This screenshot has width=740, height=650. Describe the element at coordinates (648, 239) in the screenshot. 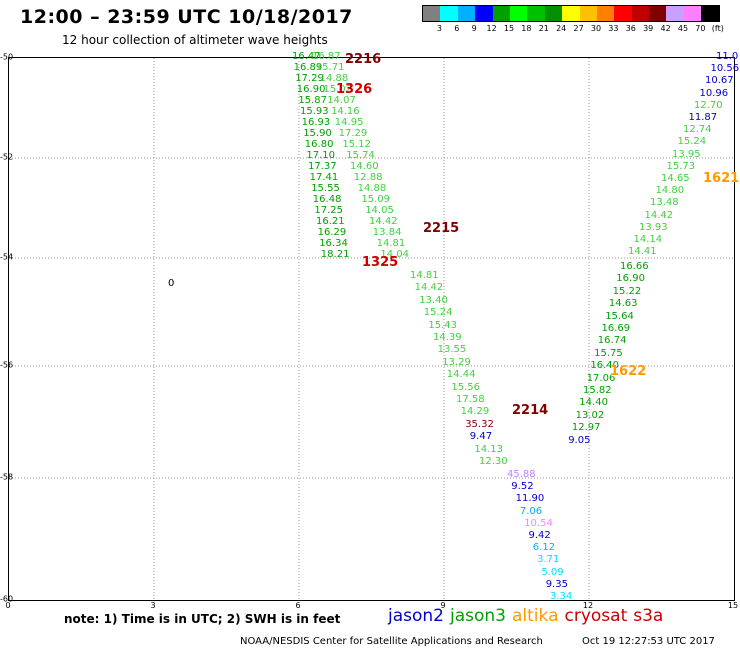

I see `wave-height-value: 14.14` at that location.